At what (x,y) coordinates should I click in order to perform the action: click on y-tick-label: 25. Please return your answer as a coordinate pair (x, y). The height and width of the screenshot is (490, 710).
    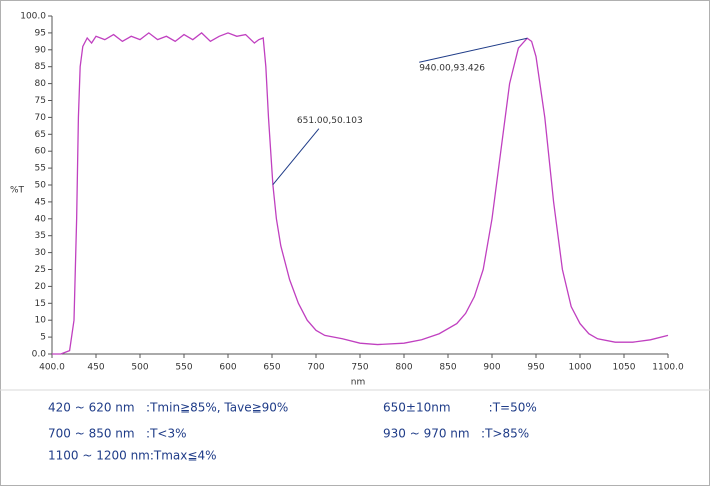
    Looking at the image, I should click on (40, 270).